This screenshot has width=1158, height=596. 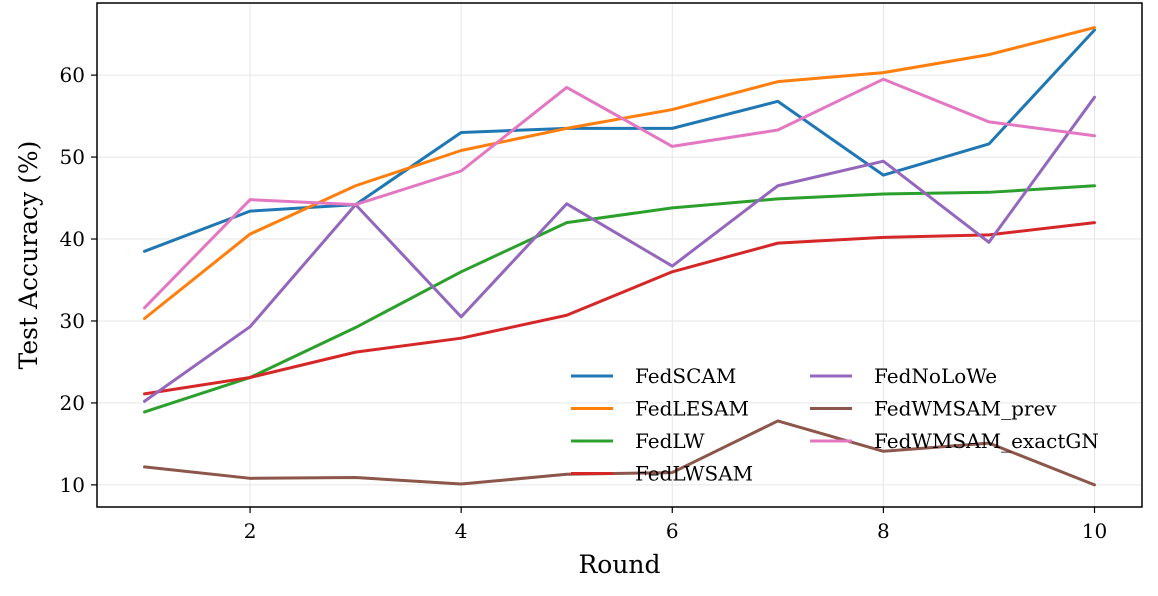 What do you see at coordinates (670, 441) in the screenshot?
I see `legend-label-fedlw: FedLW` at bounding box center [670, 441].